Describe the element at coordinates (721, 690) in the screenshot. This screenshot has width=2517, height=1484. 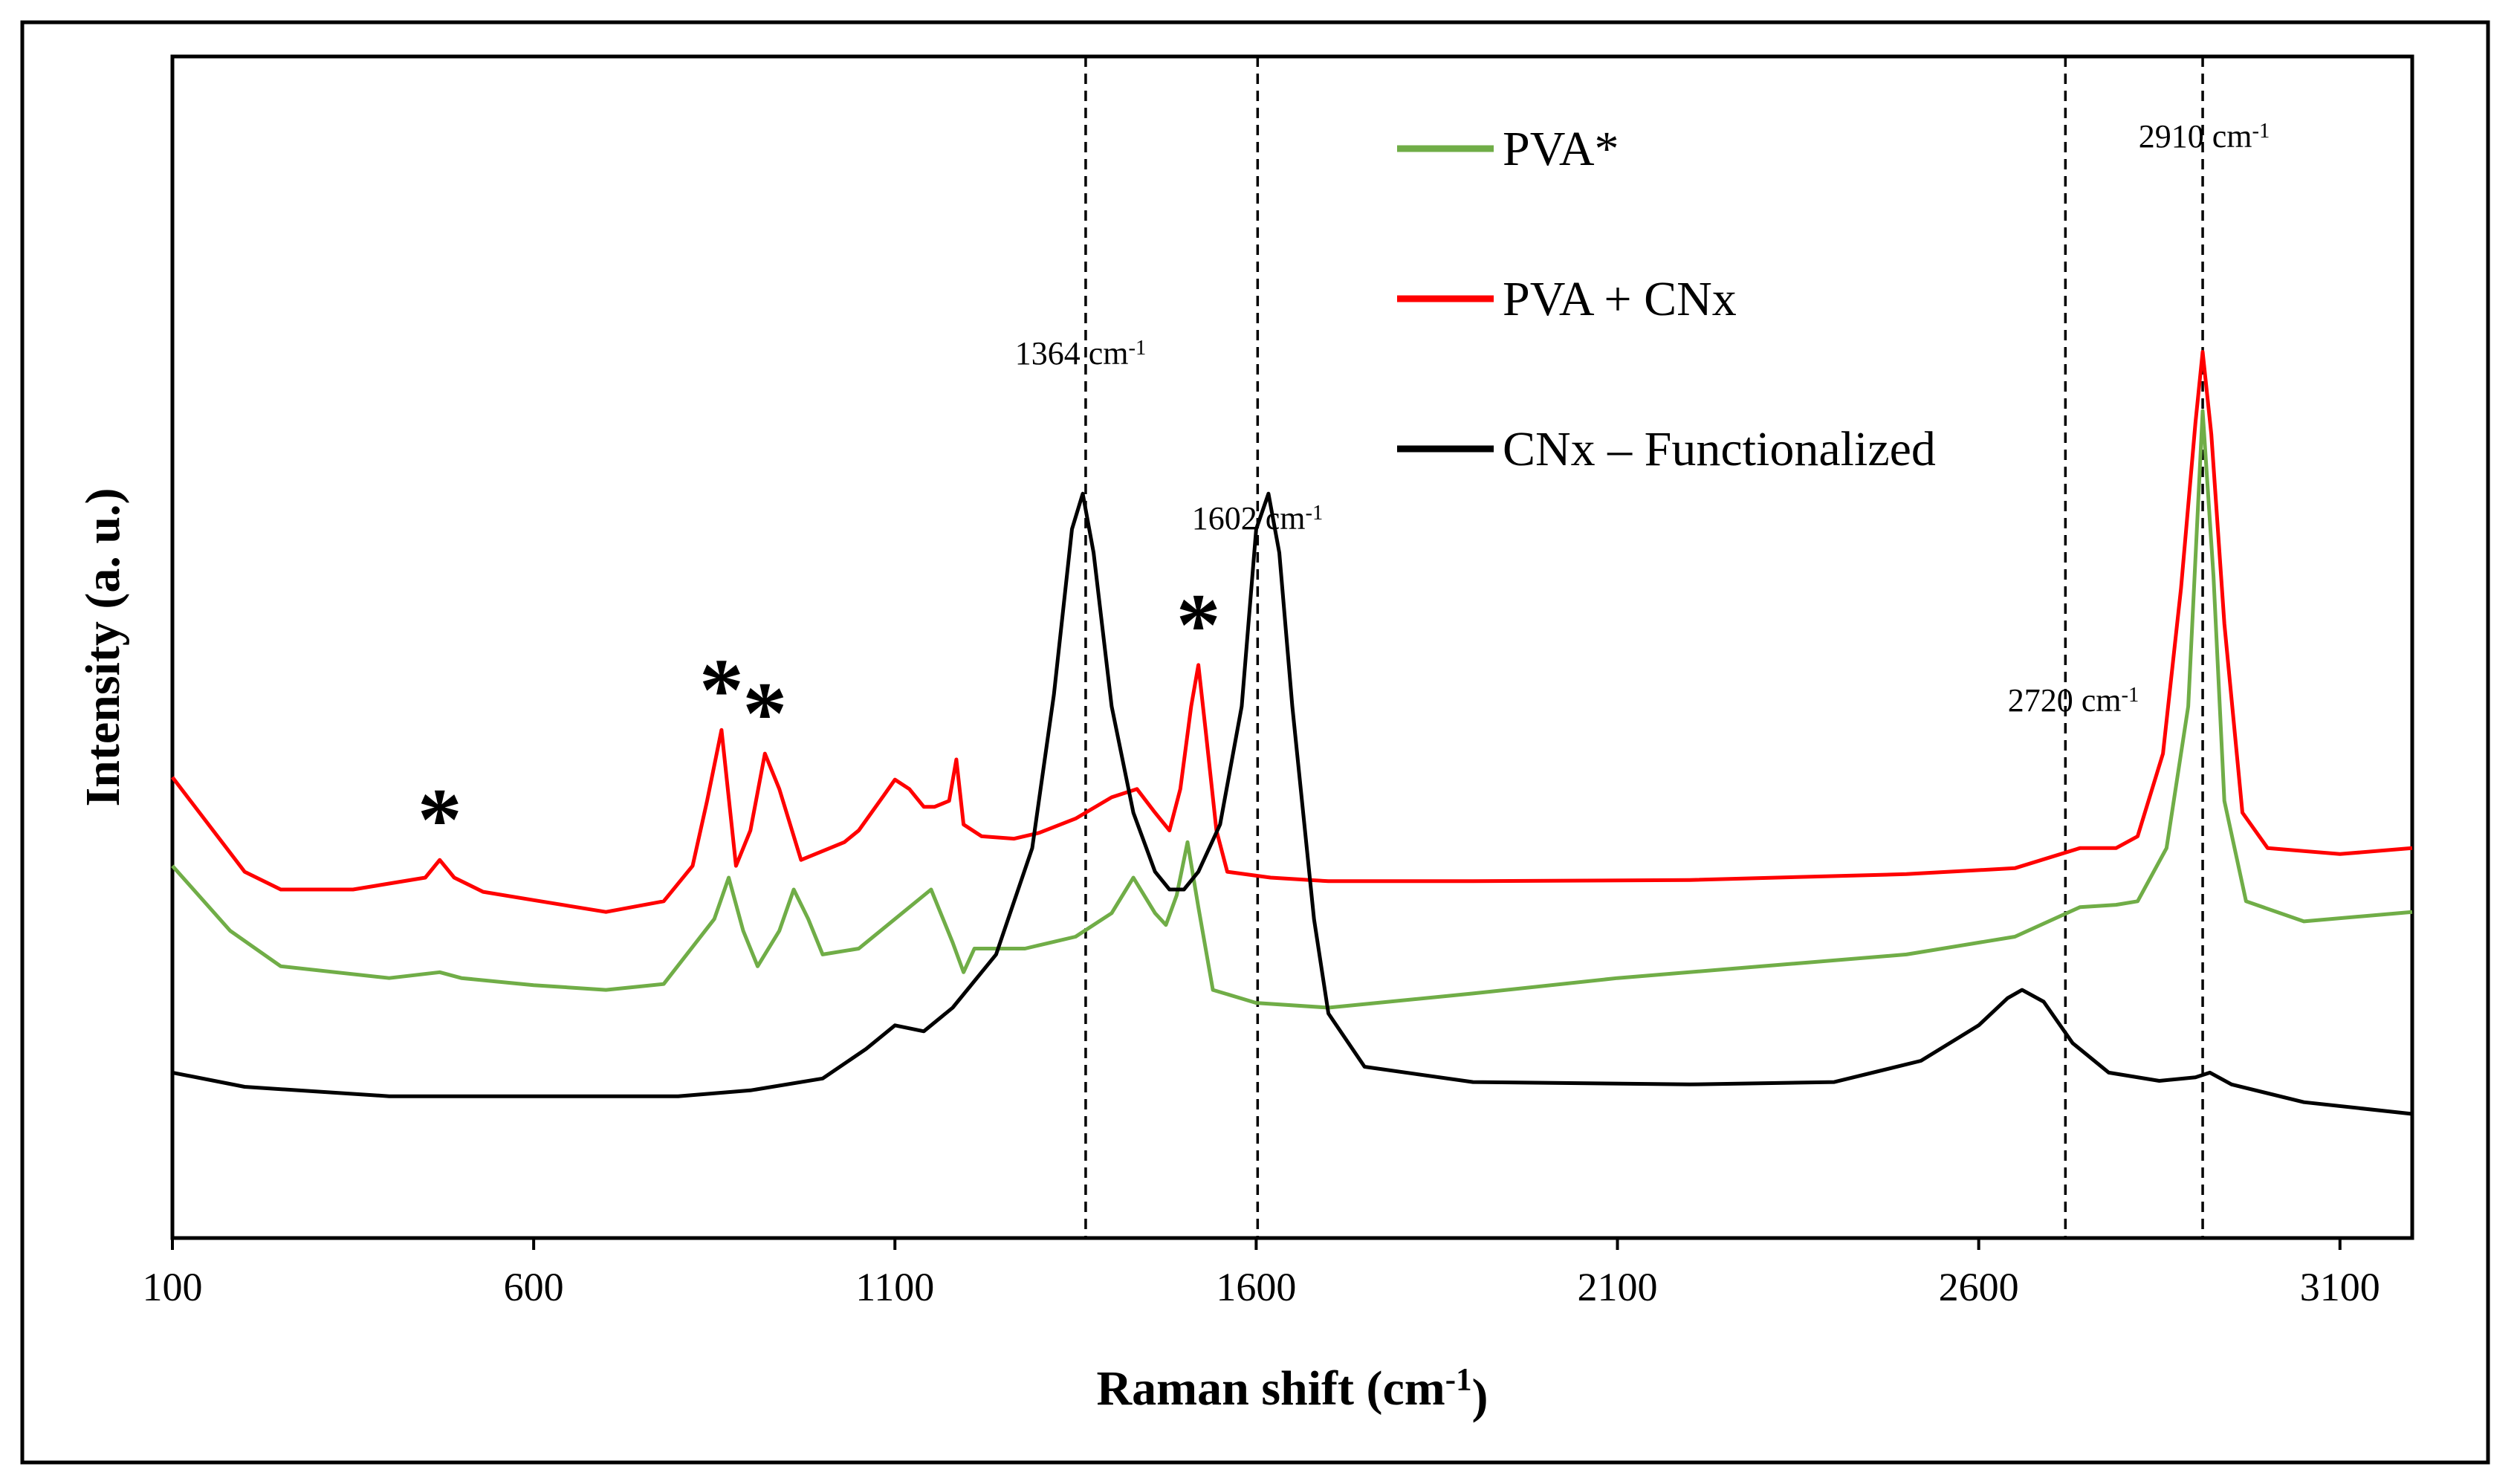
I see `peak-marker-2: *` at that location.